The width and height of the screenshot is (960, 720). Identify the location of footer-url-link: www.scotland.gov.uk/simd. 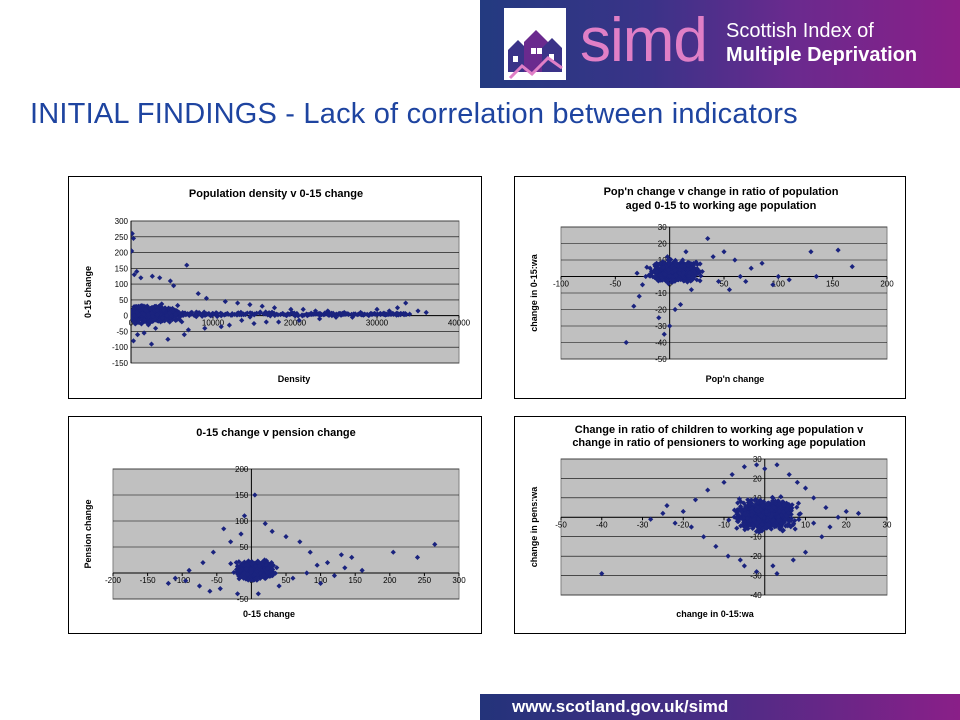
(620, 706).